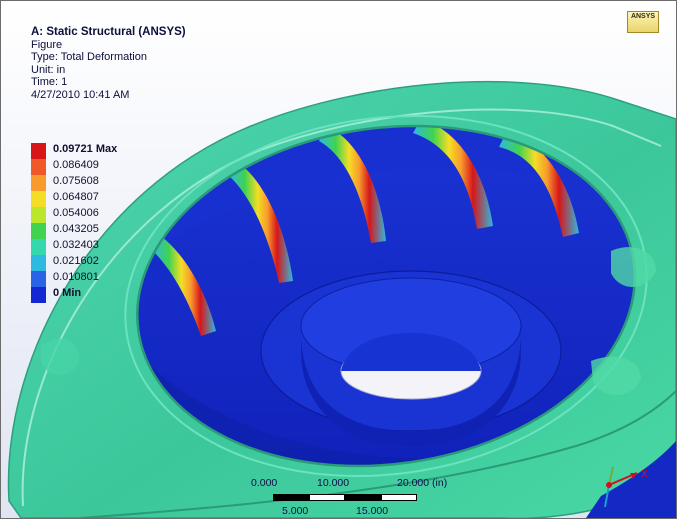  What do you see at coordinates (607, 496) in the screenshot?
I see `z-axis-line` at bounding box center [607, 496].